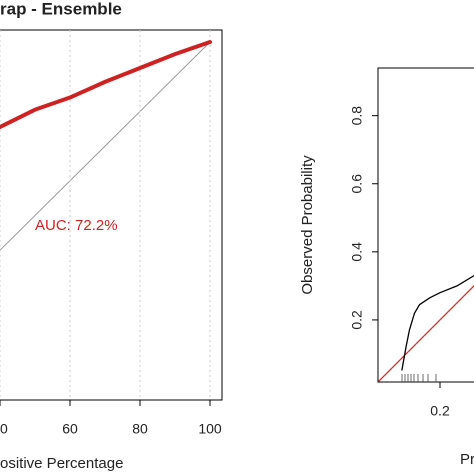 This screenshot has width=474, height=474. I want to click on y-axis-label: Observed Probability, so click(307, 225).